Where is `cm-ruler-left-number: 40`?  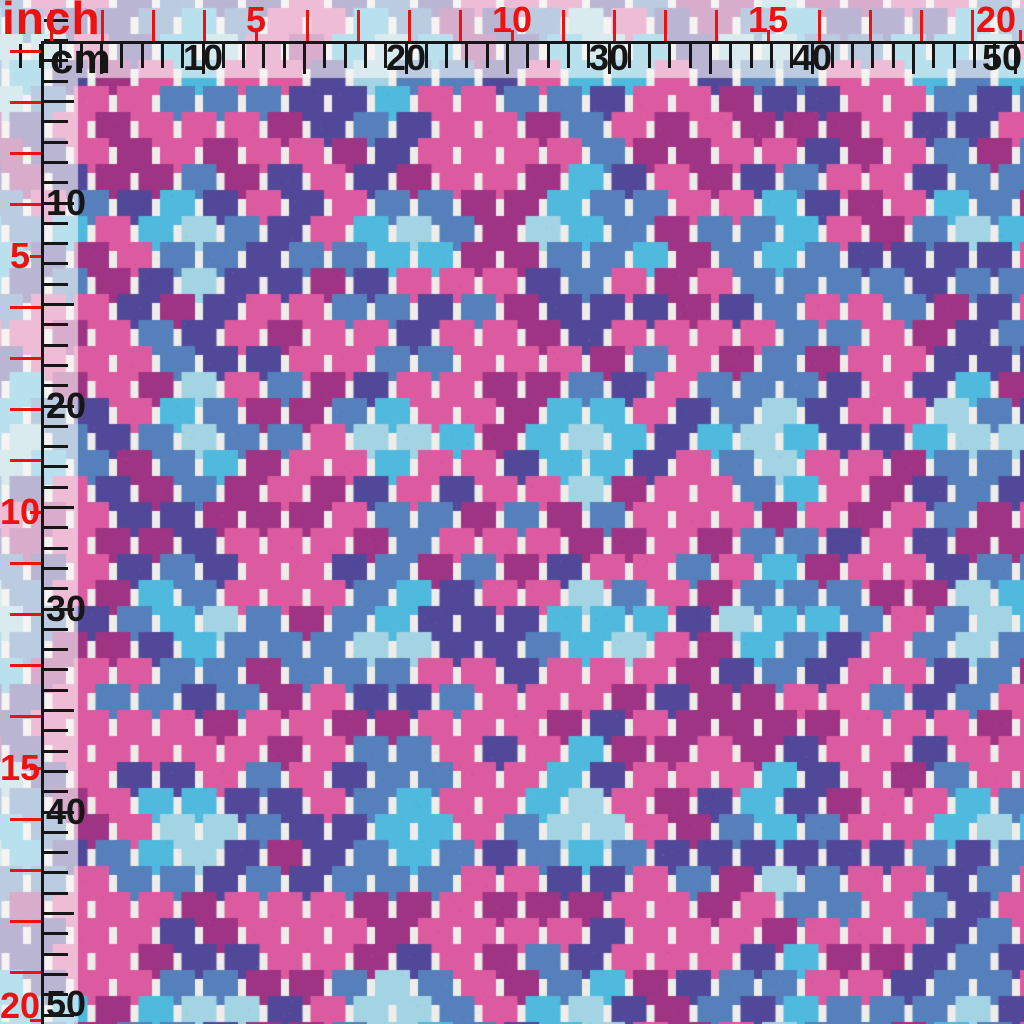 cm-ruler-left-number: 40 is located at coordinates (66, 811).